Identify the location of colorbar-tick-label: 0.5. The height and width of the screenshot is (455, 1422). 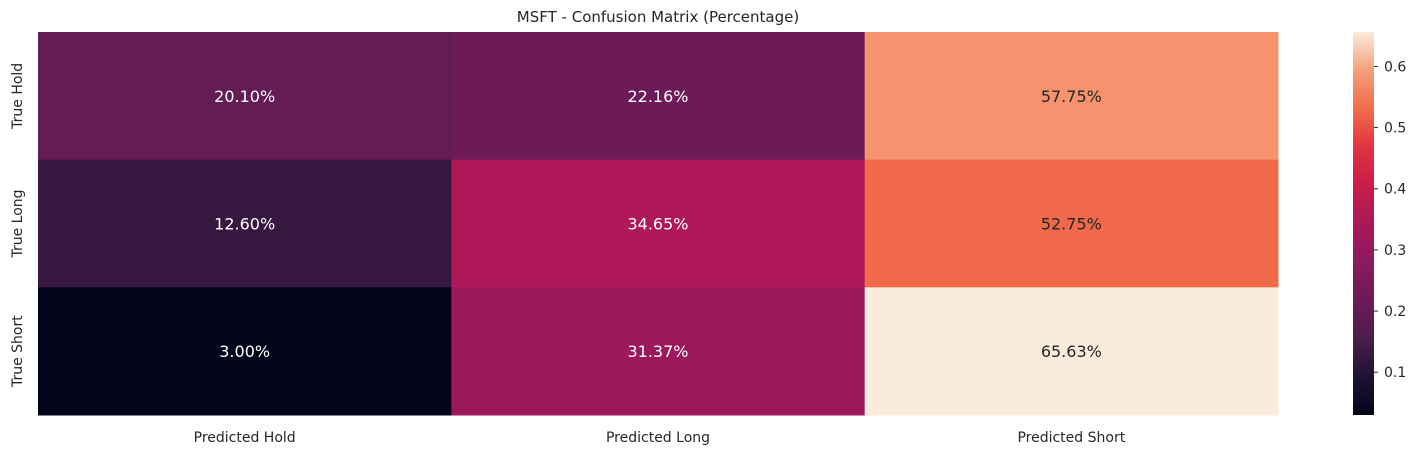
(1395, 129).